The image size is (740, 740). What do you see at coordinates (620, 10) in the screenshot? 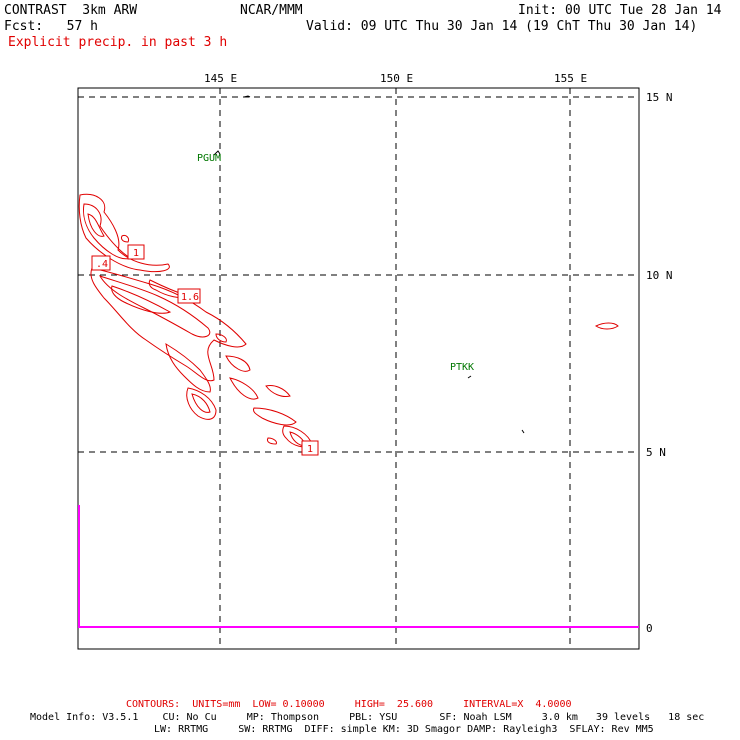
I see `init-time: Init: 00 UTC Tue 28 Jan 14` at bounding box center [620, 10].